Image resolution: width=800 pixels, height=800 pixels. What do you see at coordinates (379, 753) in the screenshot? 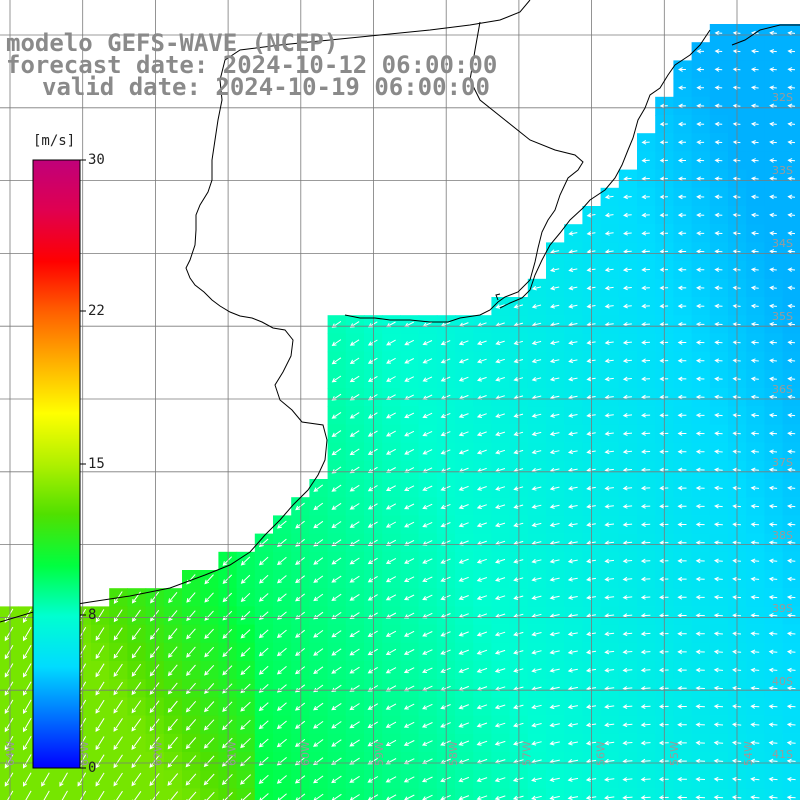
I see `lon-label: 59W` at bounding box center [379, 753].